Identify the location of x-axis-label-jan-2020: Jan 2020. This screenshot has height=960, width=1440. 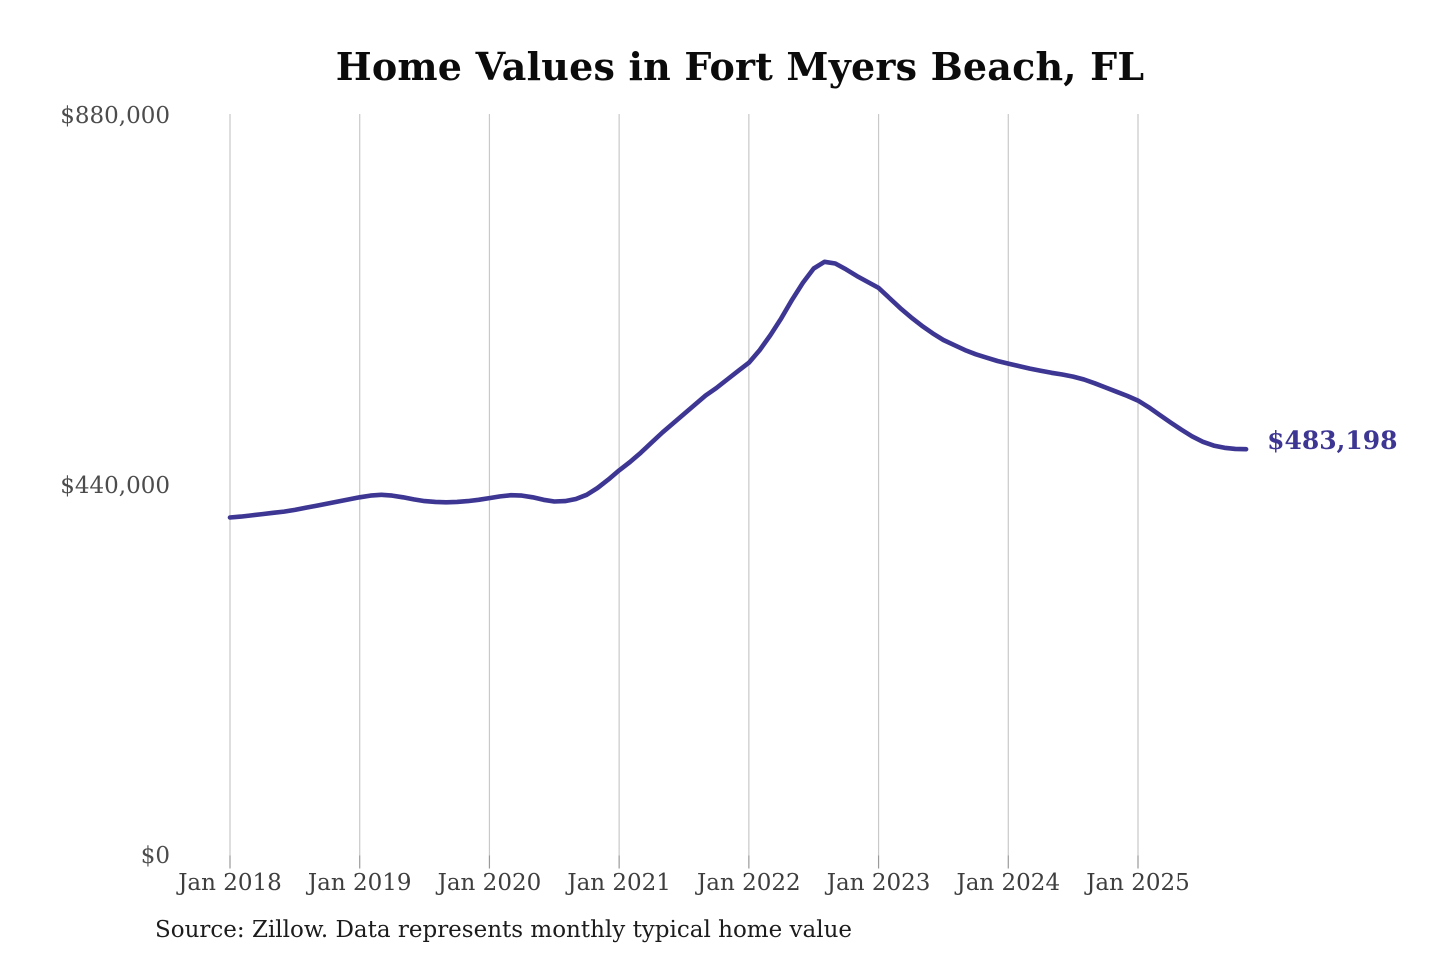
(489, 882).